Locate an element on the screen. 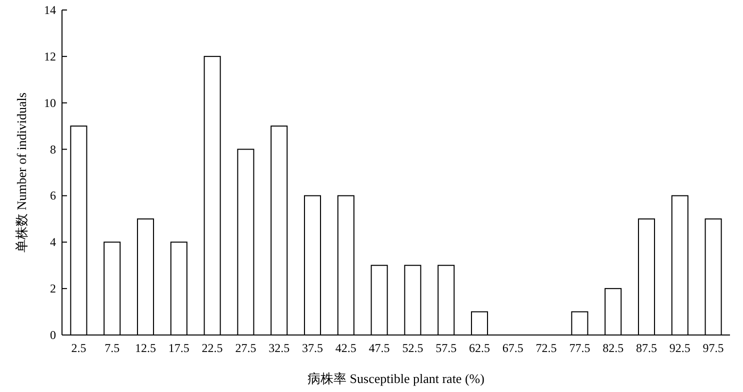 This screenshot has width=743, height=392. x-tick-label: 2.5 is located at coordinates (78, 348).